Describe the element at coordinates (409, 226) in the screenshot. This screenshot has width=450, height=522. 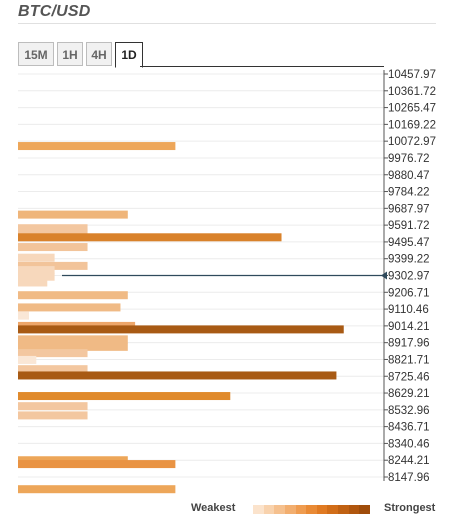
I see `y-tick-label: 9591.72` at that location.